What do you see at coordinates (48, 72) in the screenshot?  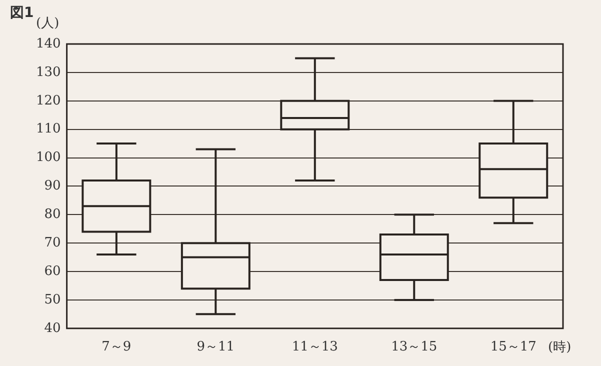 I see `y-tick-label: 130` at bounding box center [48, 72].